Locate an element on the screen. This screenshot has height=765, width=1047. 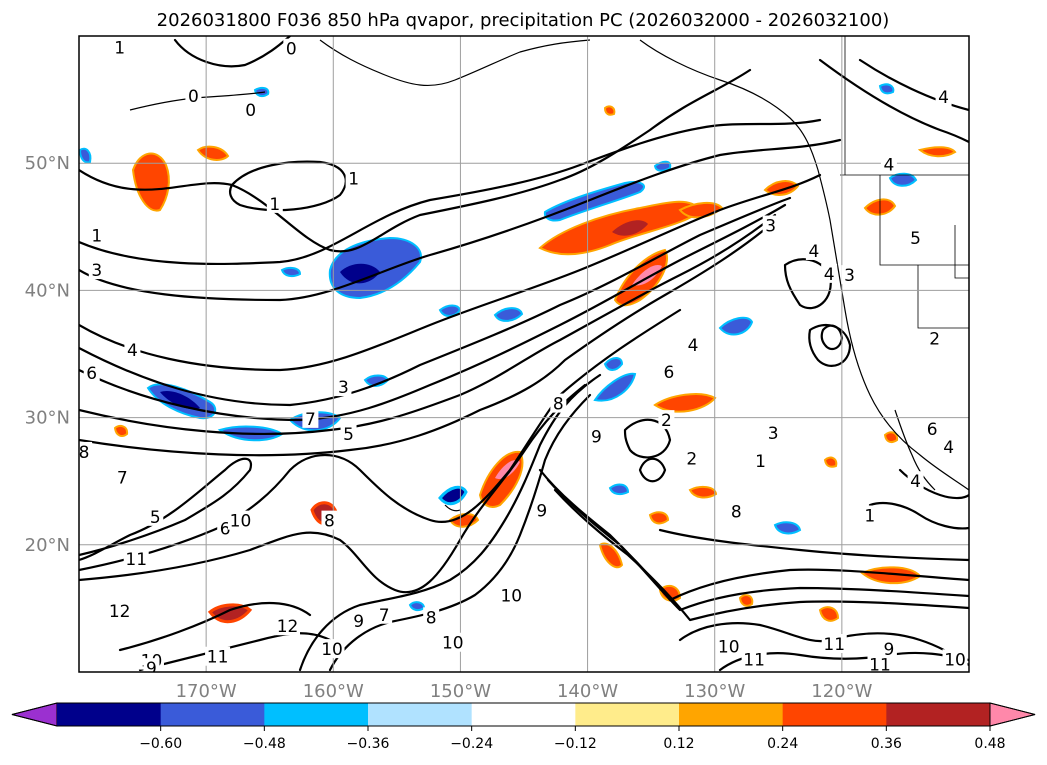
colorbar-outline is located at coordinates (523, 714).